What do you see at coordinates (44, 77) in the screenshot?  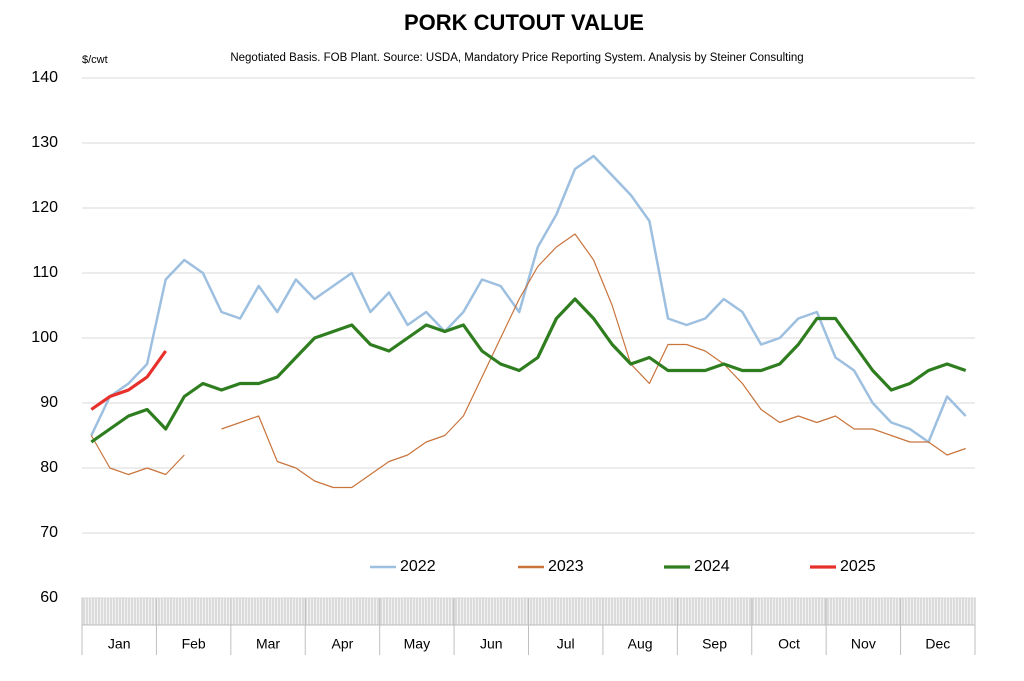 I see `y-tick-label: 140` at bounding box center [44, 77].